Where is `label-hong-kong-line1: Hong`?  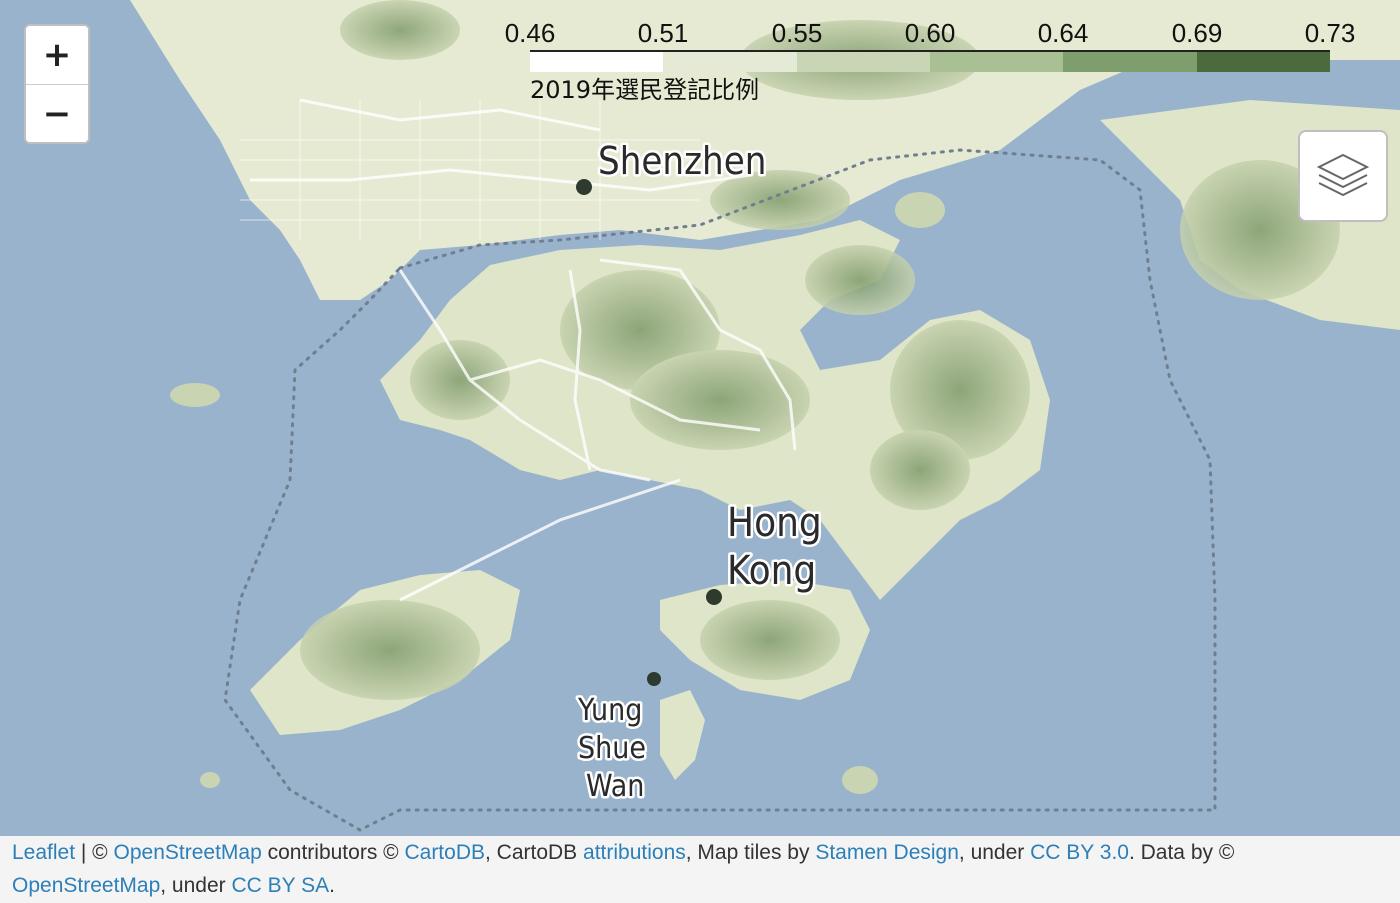
label-hong-kong-line1: Hong is located at coordinates (774, 523).